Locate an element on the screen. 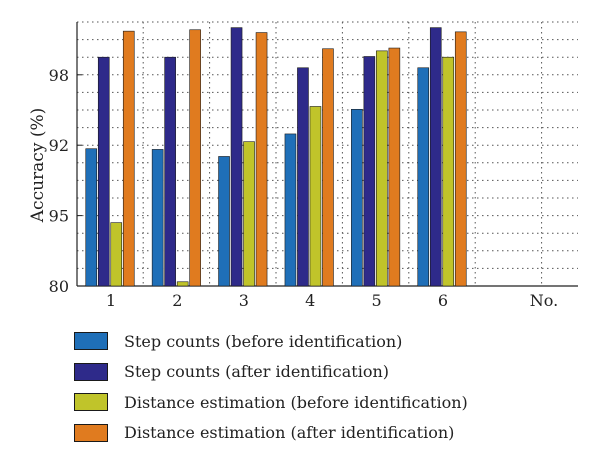 The height and width of the screenshot is (462, 600). y-tick-labels: 80 95 92 98 is located at coordinates (65, 181).